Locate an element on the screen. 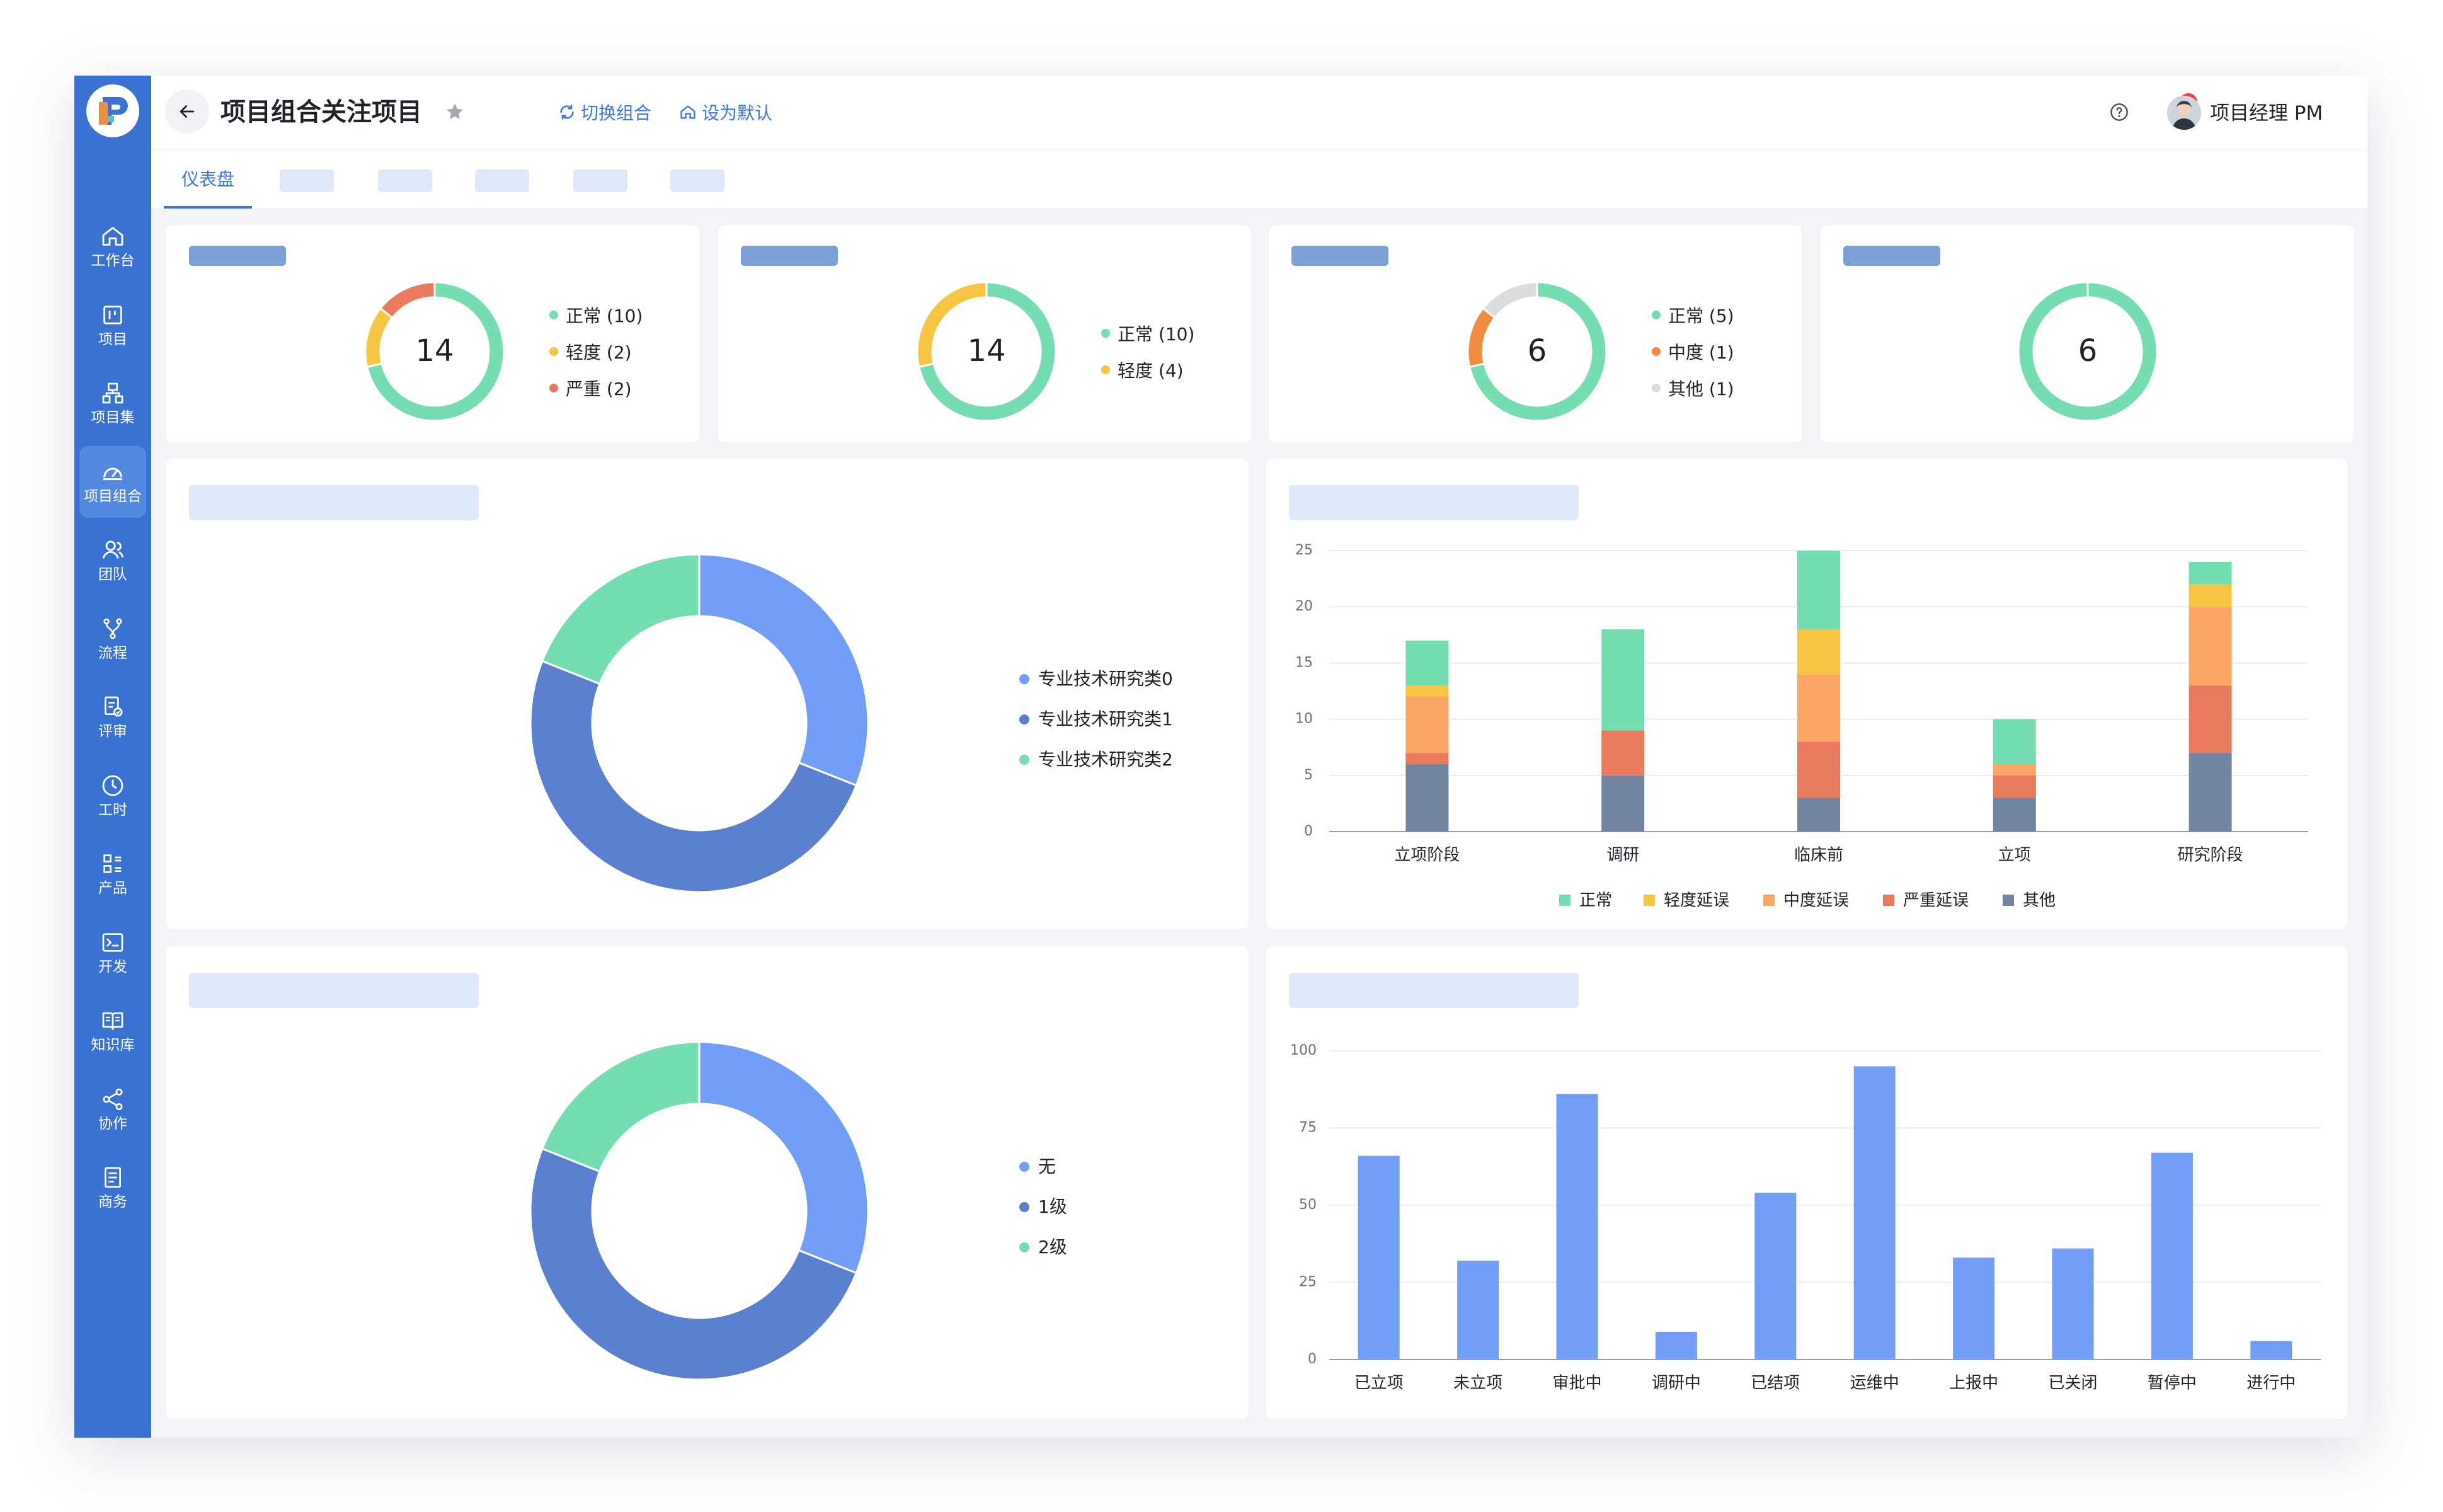  legend-item: 其他 (1) is located at coordinates (1693, 388).